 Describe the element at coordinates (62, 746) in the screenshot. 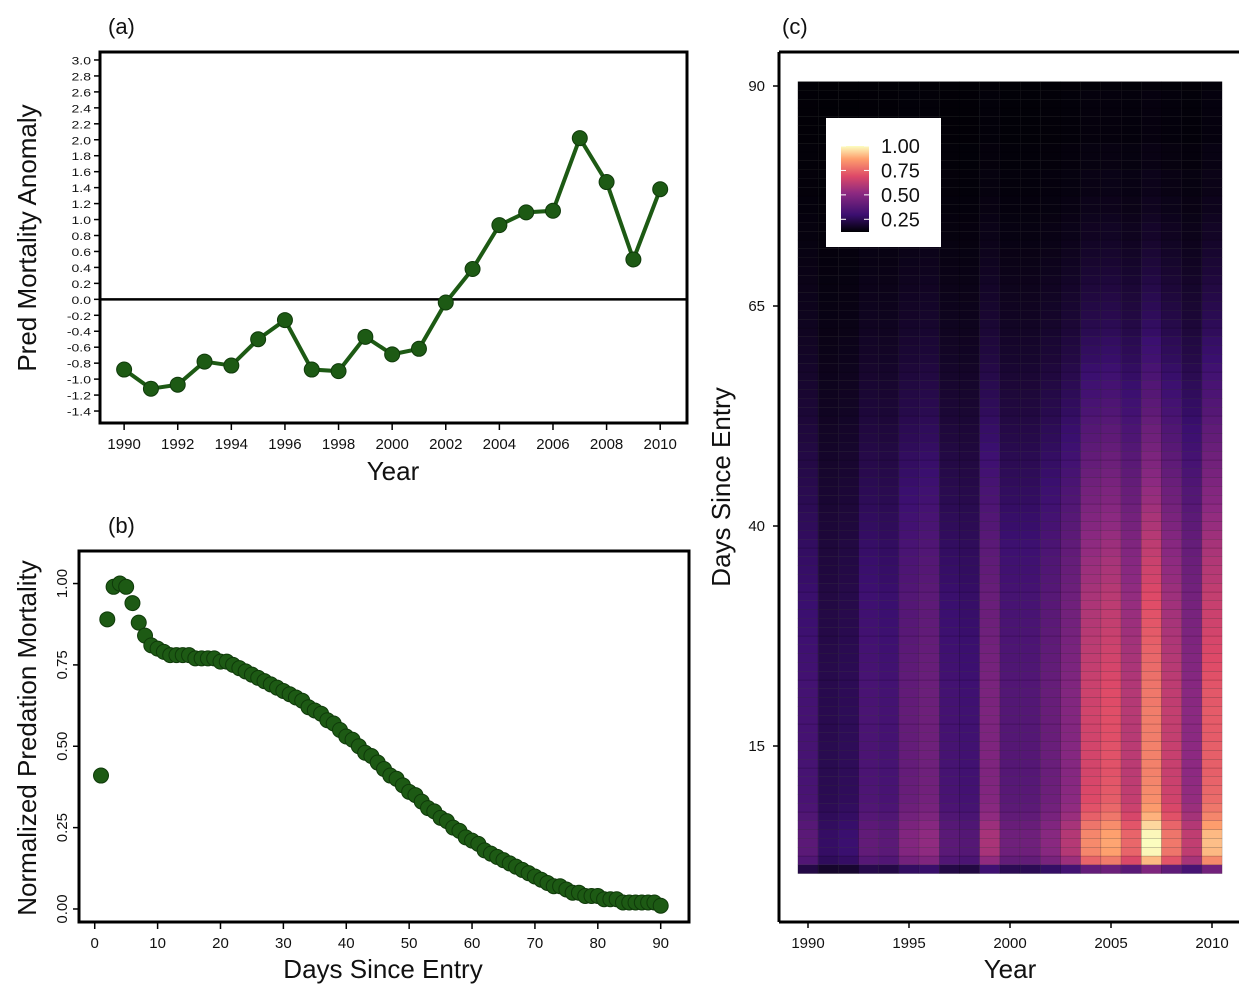

I see `panel-b-ytick-label: 0.50` at that location.